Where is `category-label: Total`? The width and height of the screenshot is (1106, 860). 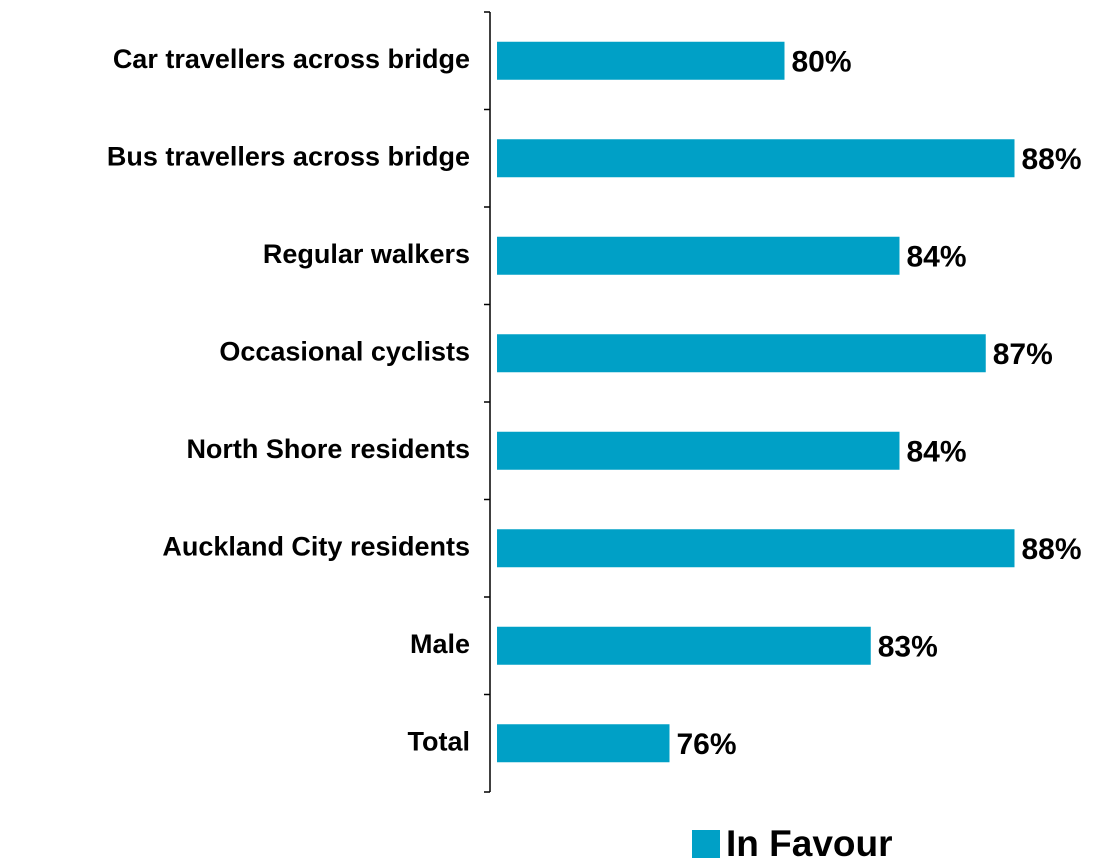 category-label: Total is located at coordinates (439, 741).